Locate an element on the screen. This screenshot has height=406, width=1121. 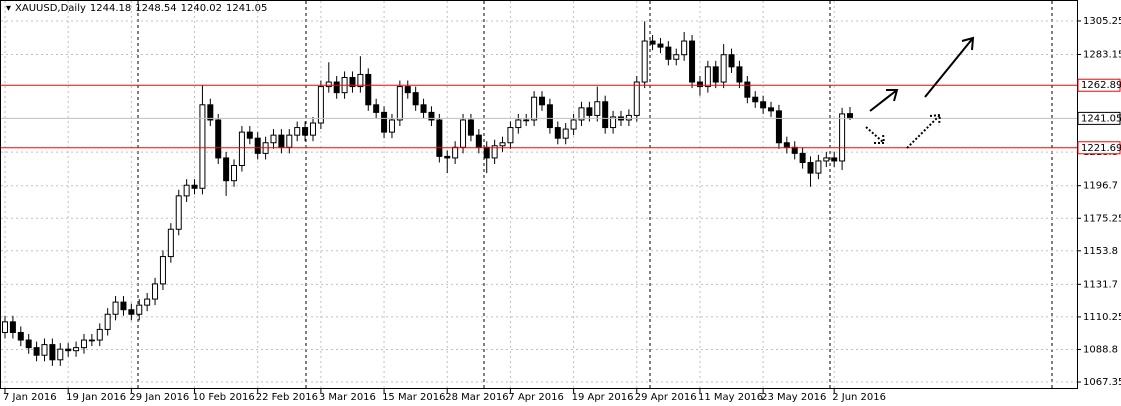
symbol: XAUUSD,Daily is located at coordinates (50, 8).